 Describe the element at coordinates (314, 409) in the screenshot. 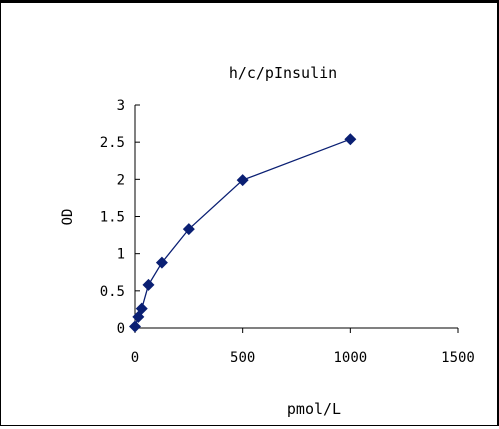

I see `x-axis-label: pmol/L` at that location.